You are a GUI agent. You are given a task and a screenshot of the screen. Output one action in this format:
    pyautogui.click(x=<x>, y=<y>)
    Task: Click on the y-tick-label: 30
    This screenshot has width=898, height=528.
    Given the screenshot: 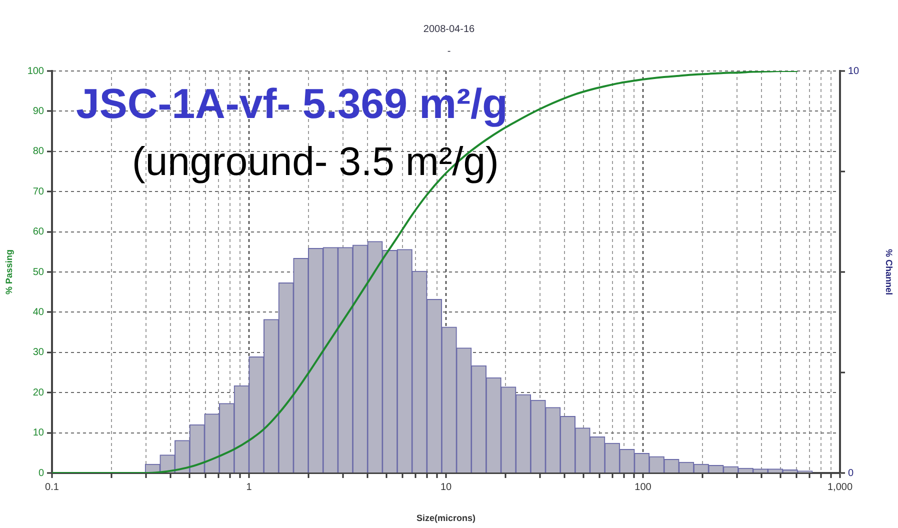 What is the action you would take?
    pyautogui.click(x=38, y=352)
    